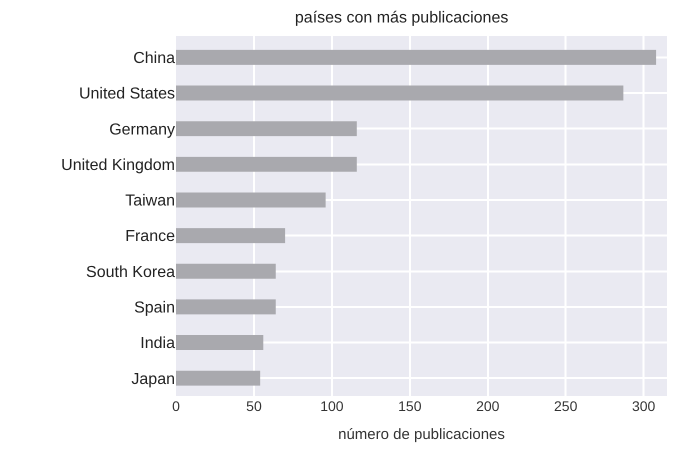  I want to click on x-tick-label: 50, so click(254, 406).